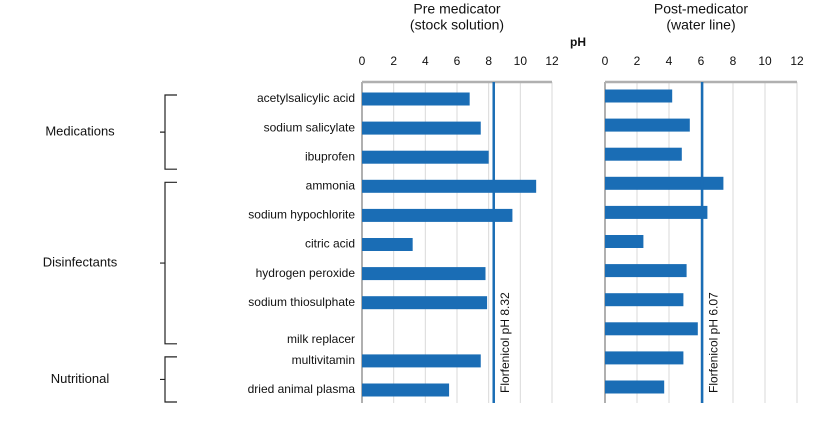 The width and height of the screenshot is (820, 433). Describe the element at coordinates (323, 360) in the screenshot. I see `category-label: multivitamin` at that location.